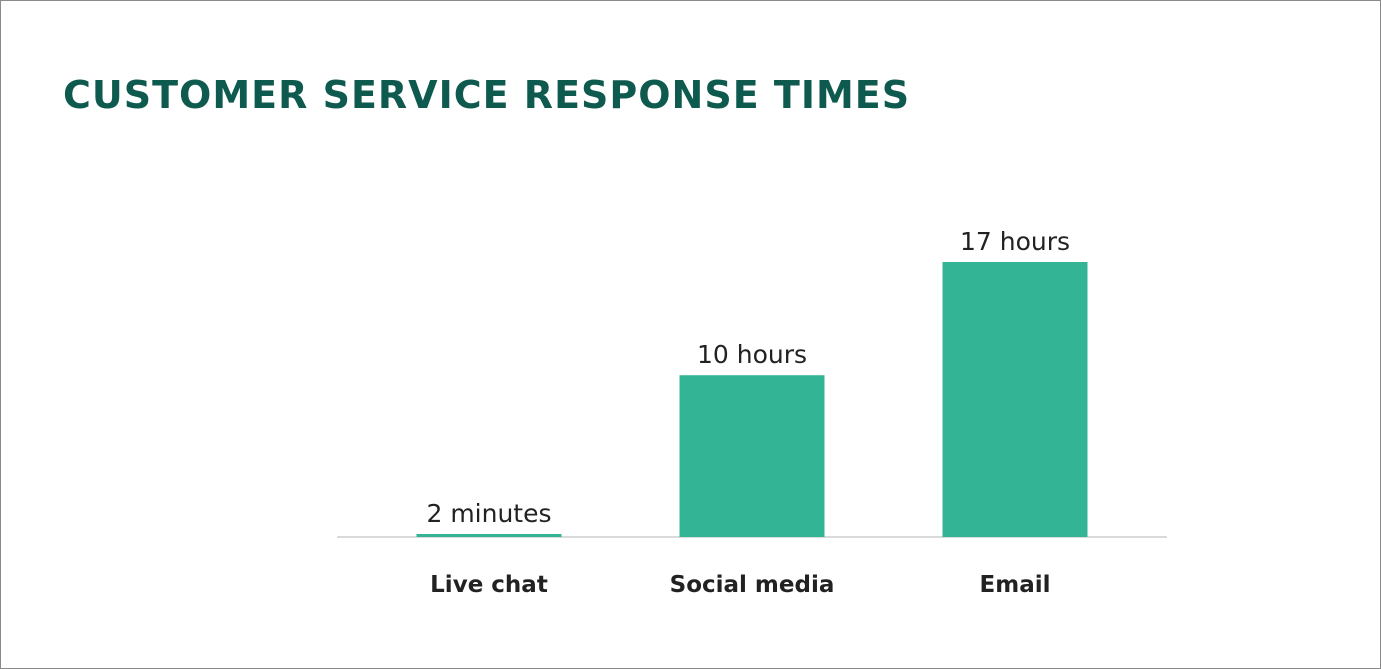  I want to click on category-labels-group: Live chat Social media Email, so click(740, 585).